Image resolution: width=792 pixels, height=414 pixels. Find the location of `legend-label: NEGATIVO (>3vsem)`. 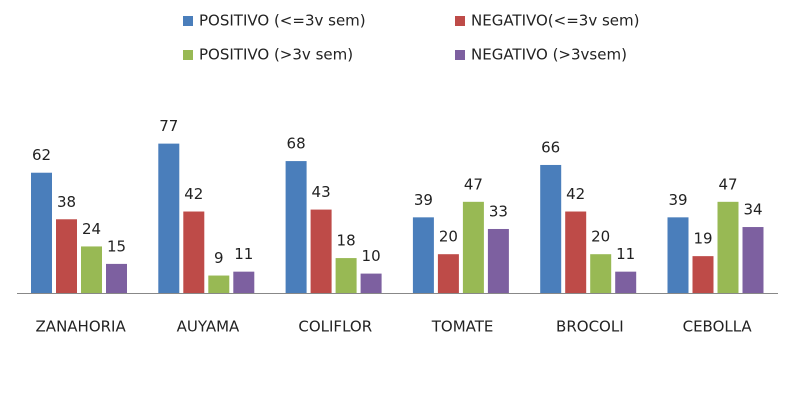

legend-label: NEGATIVO (>3vsem) is located at coordinates (549, 55).